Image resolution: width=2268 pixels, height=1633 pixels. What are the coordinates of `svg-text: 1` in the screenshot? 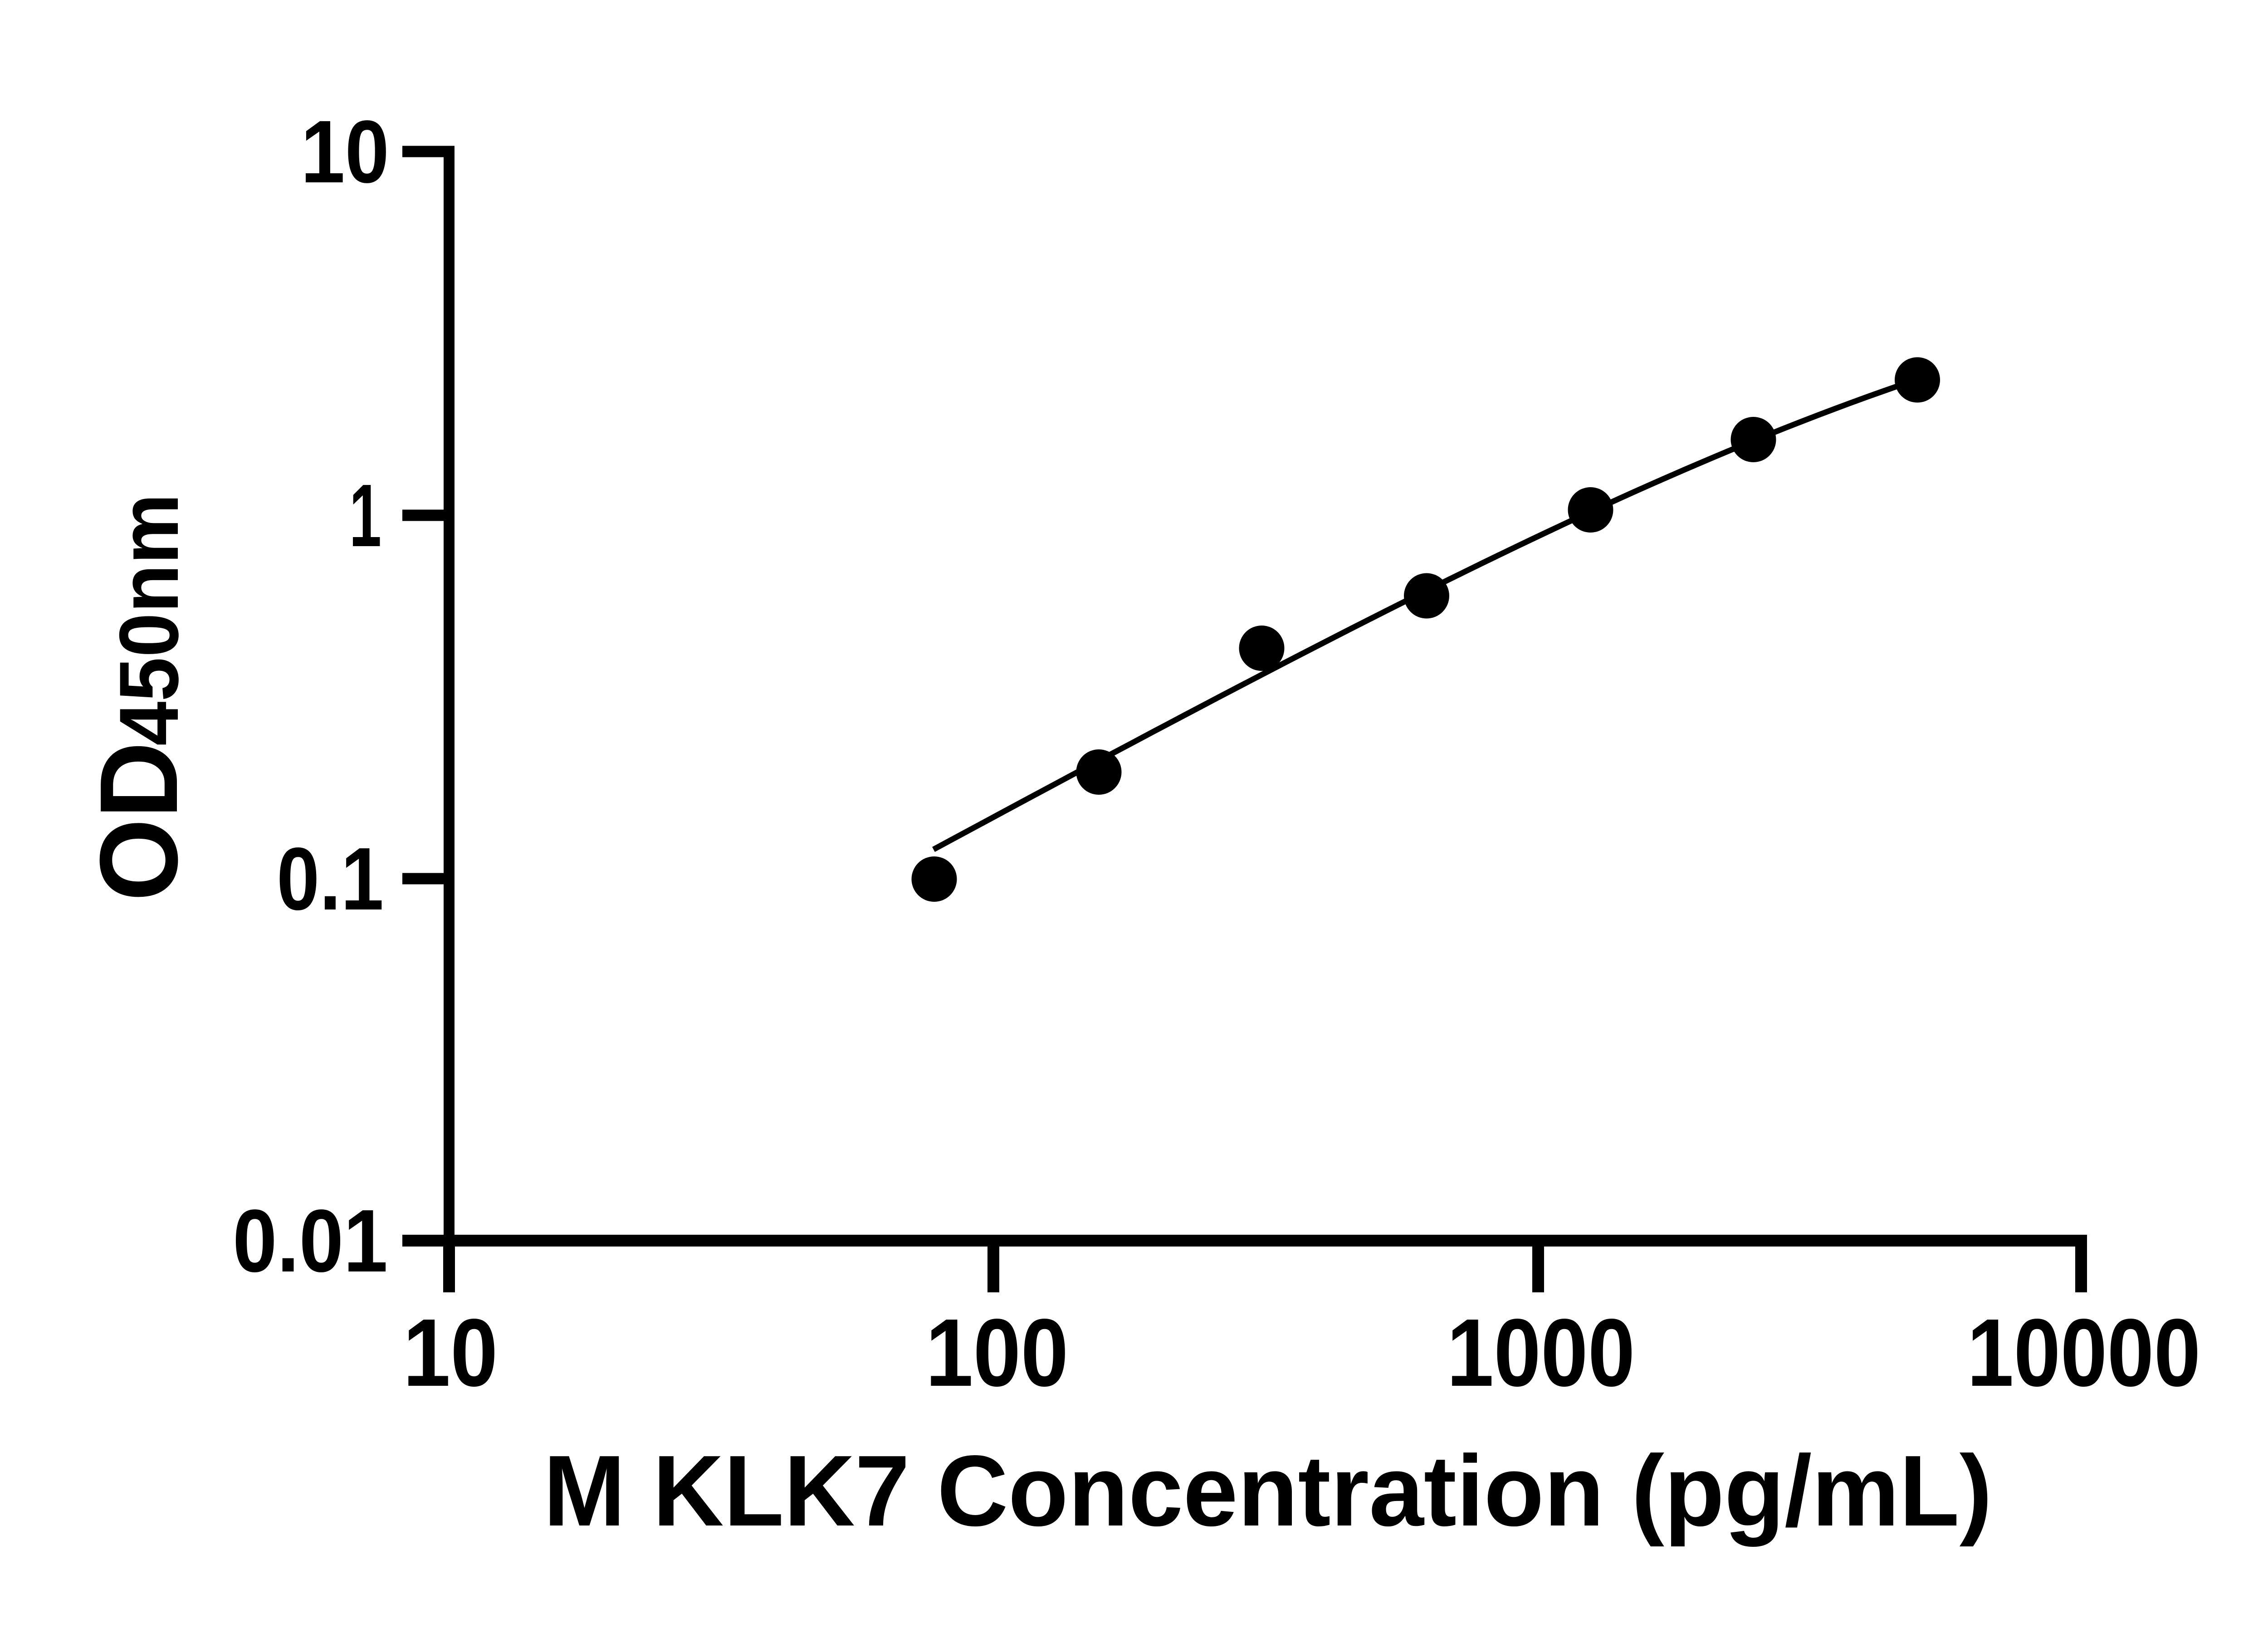 It's located at (365, 515).